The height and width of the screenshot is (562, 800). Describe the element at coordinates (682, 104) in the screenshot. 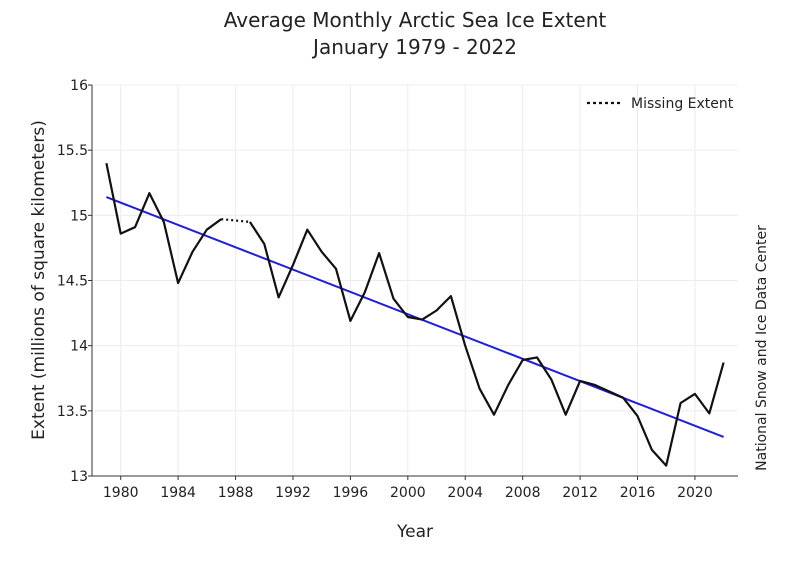

I see `legend-missing-label: Missing Extent` at that location.